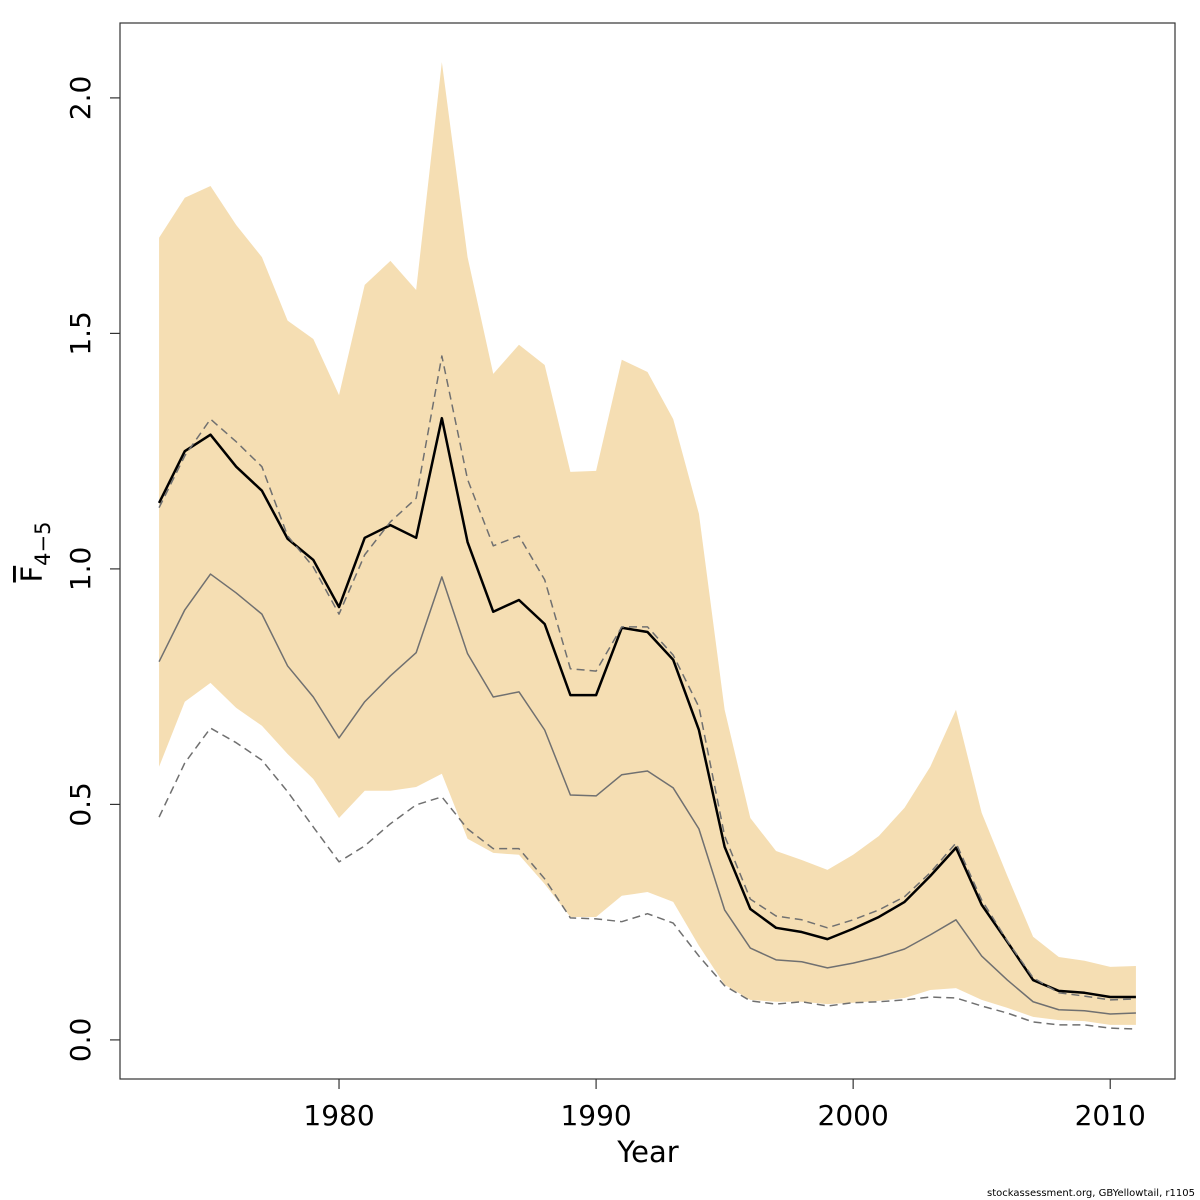 The image size is (1200, 1200). I want to click on y-label-main: F, so click(32, 574).